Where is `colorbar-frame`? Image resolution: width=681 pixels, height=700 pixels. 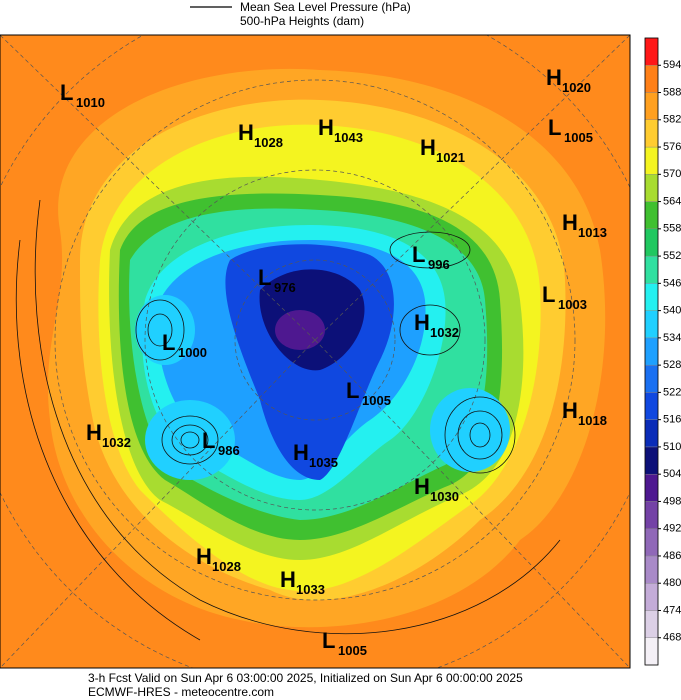 colorbar-frame is located at coordinates (651, 351).